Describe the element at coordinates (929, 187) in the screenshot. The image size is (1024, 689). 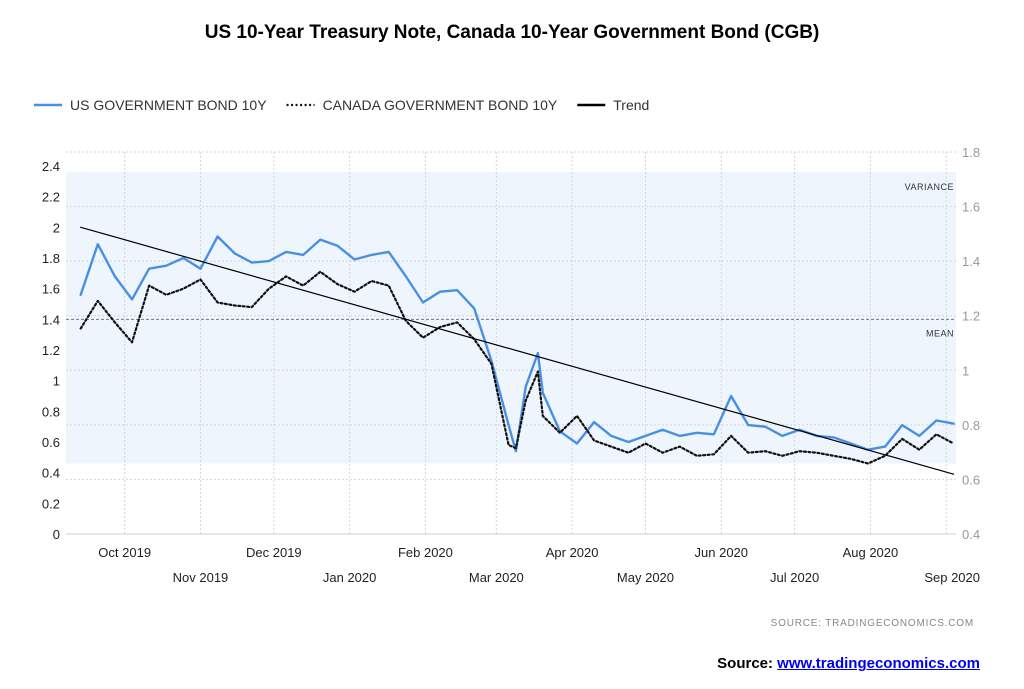
I see `variance-label: VARIANCE` at that location.